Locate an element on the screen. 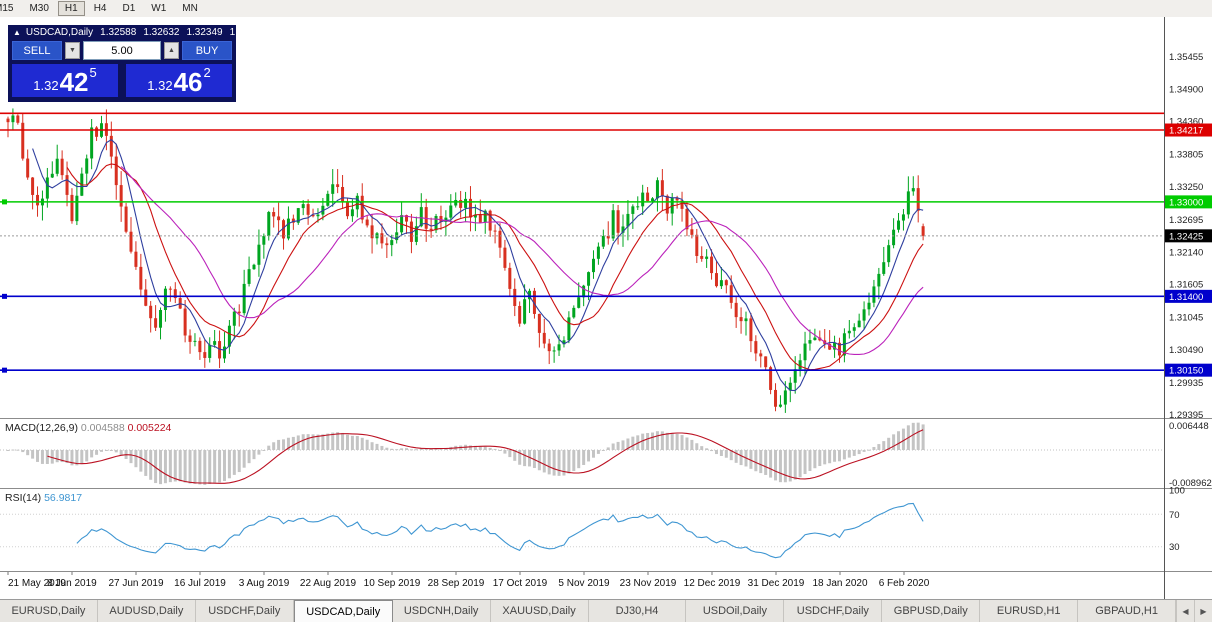  tab-1-audusd-daily: AUDUSD,Daily is located at coordinates (146, 611).